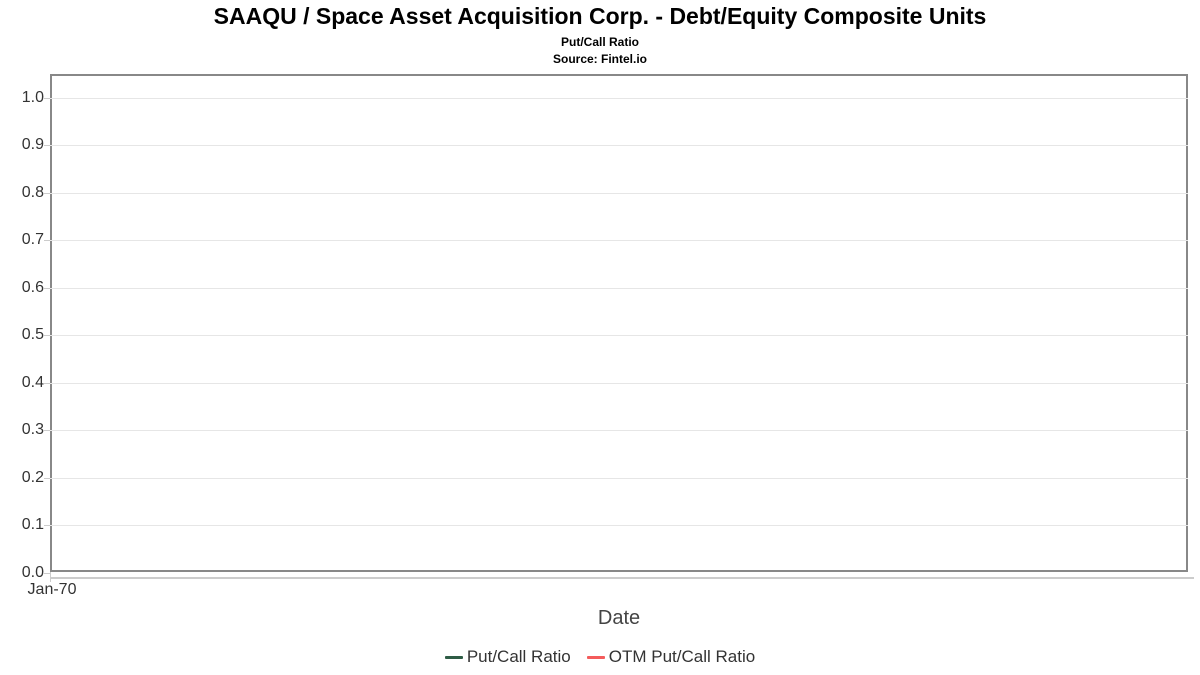 This screenshot has width=1200, height=675. What do you see at coordinates (32, 239) in the screenshot?
I see `y-tick-label: 0.7` at bounding box center [32, 239].